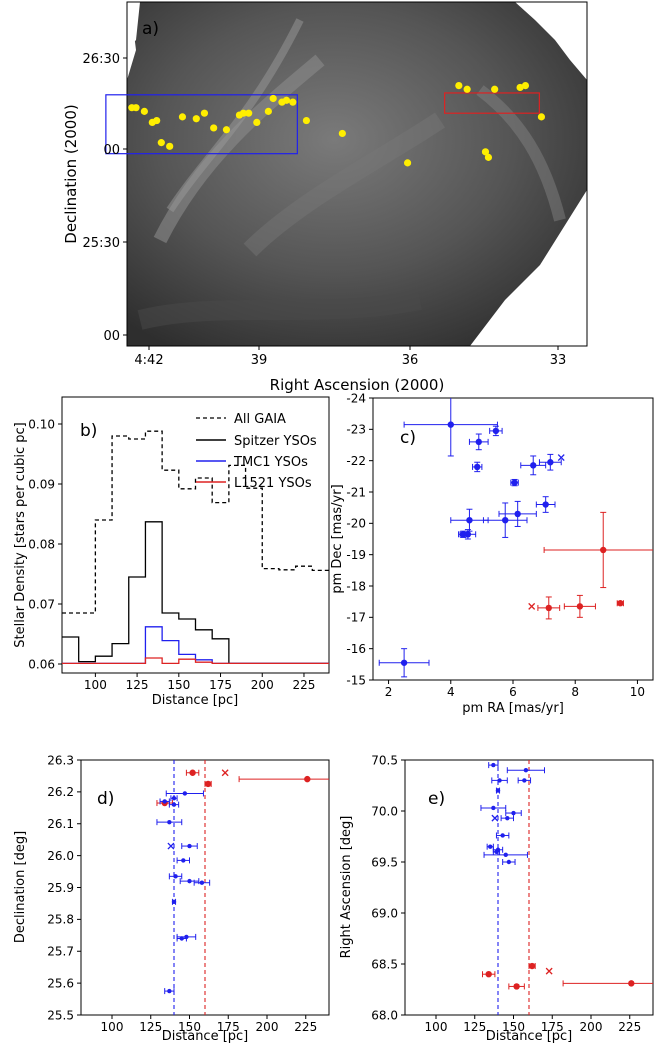 The width and height of the screenshot is (665, 1045). I want to click on panel-c-frame, so click(513, 539).